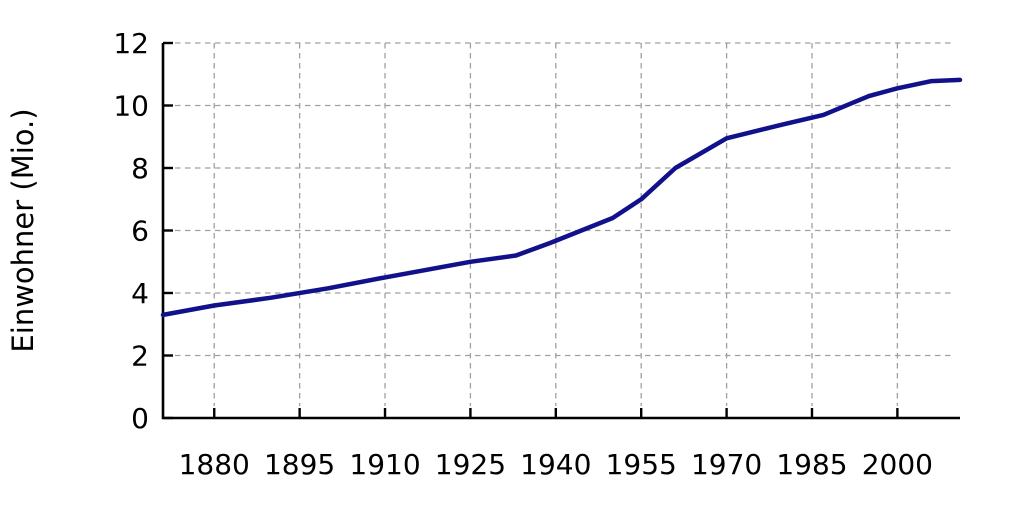  What do you see at coordinates (131, 43) in the screenshot?
I see `y-tick-label: 12` at bounding box center [131, 43].